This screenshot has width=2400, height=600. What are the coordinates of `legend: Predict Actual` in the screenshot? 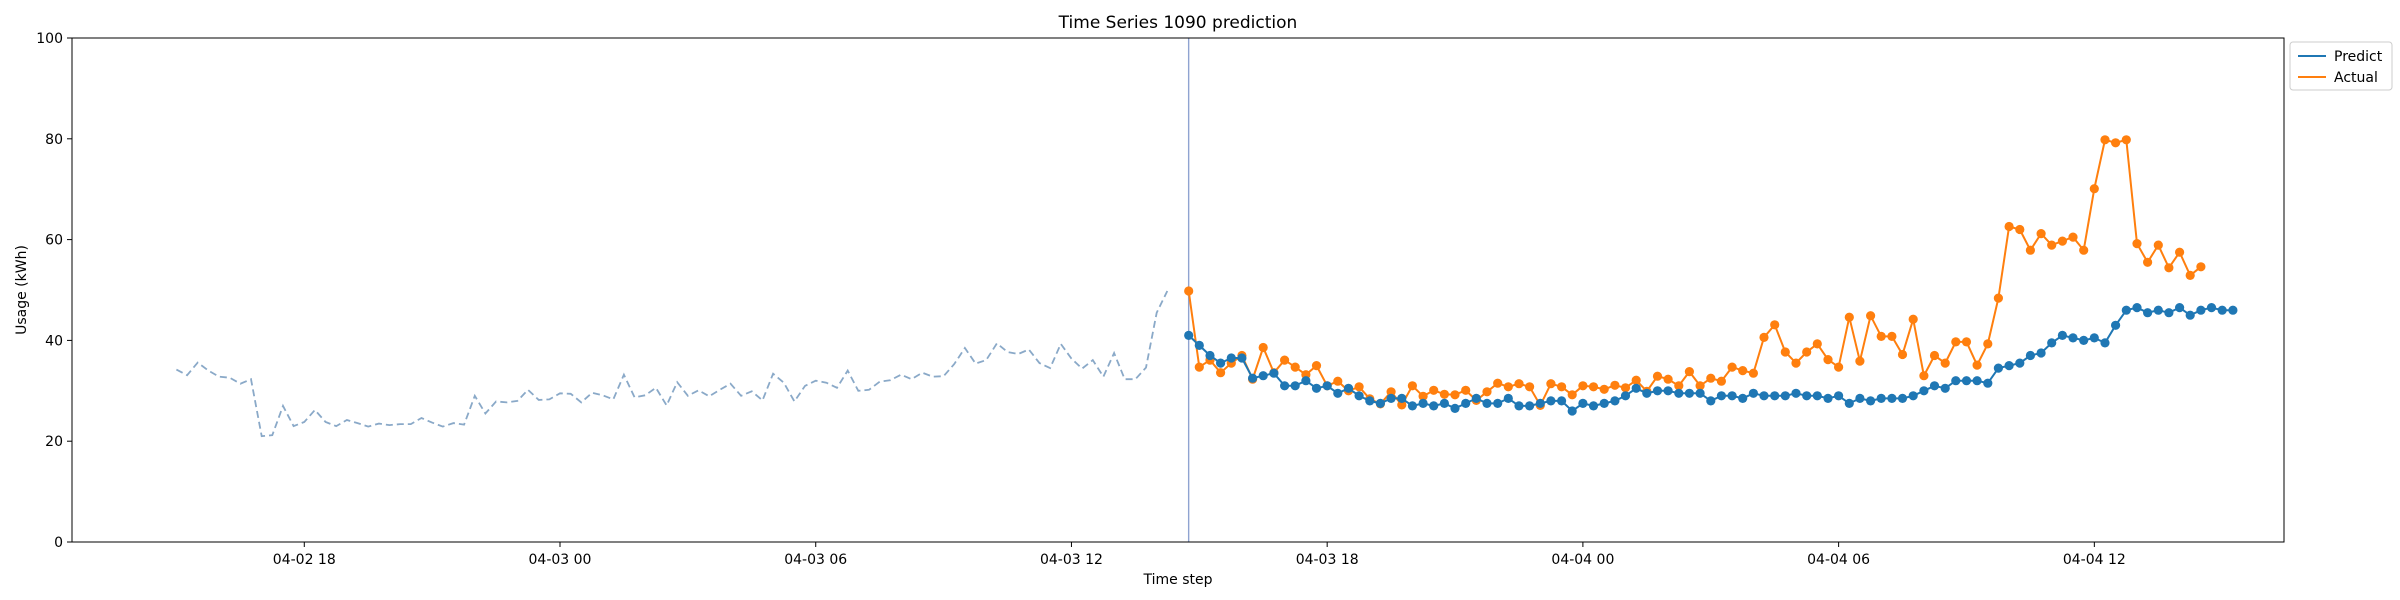 It's located at (2341, 66).